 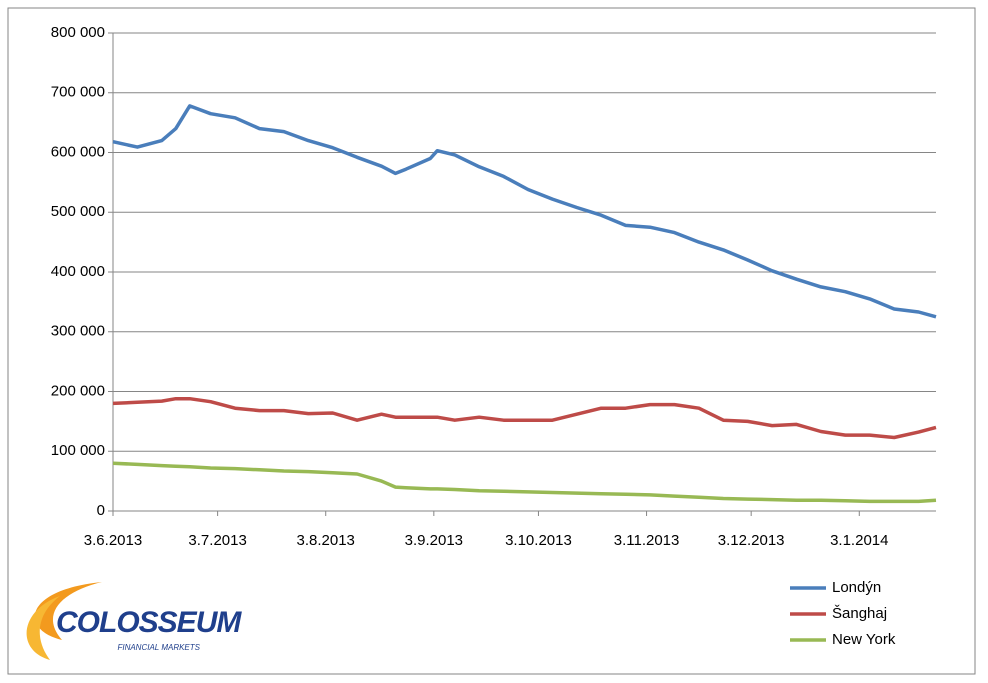 What do you see at coordinates (101, 510) in the screenshot?
I see `y-tick-label: 0` at bounding box center [101, 510].